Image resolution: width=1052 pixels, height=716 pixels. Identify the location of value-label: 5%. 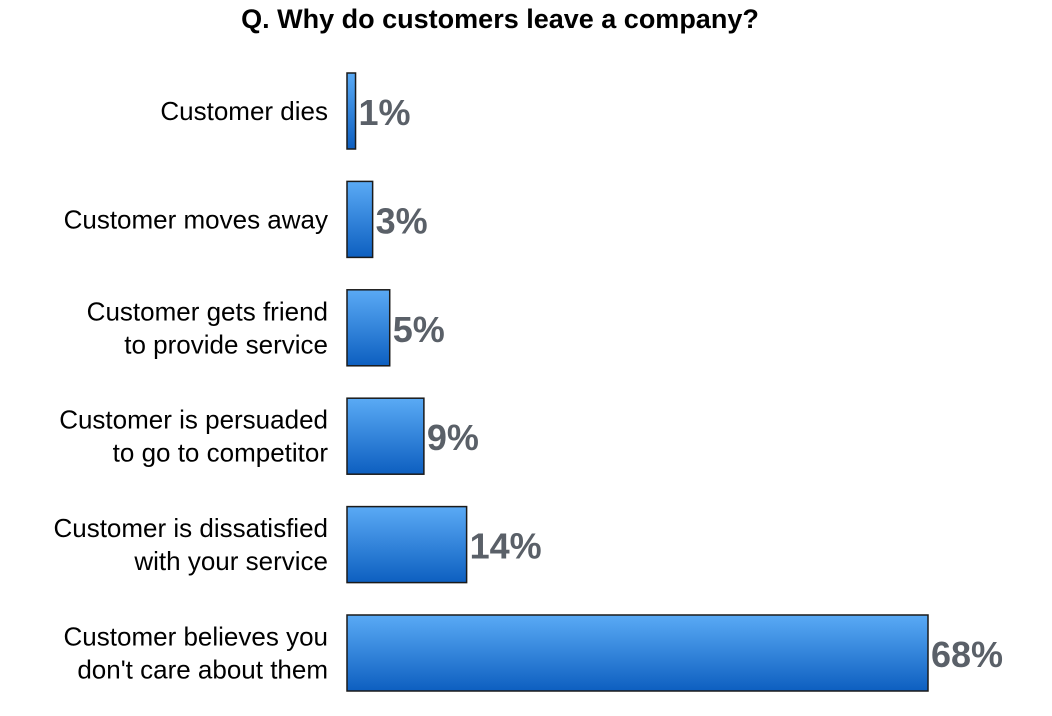
(419, 329).